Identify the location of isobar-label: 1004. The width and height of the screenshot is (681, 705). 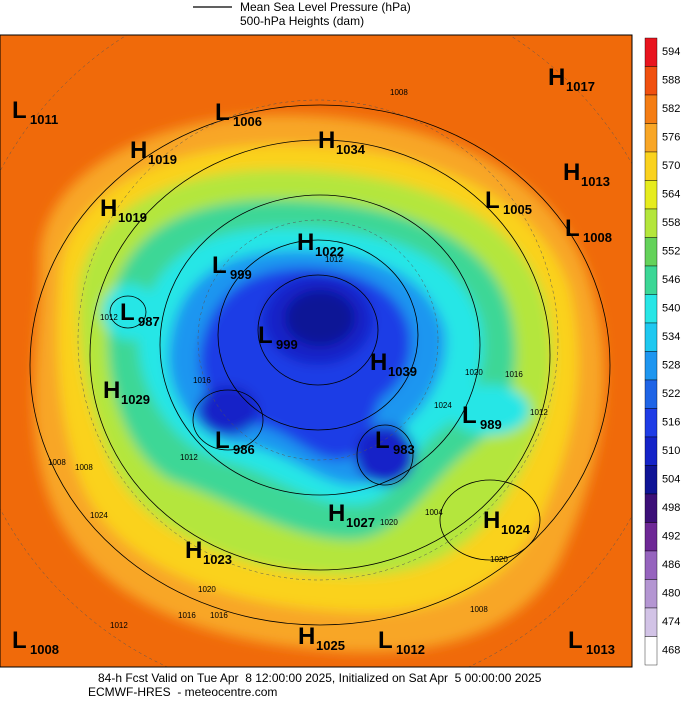
(434, 512).